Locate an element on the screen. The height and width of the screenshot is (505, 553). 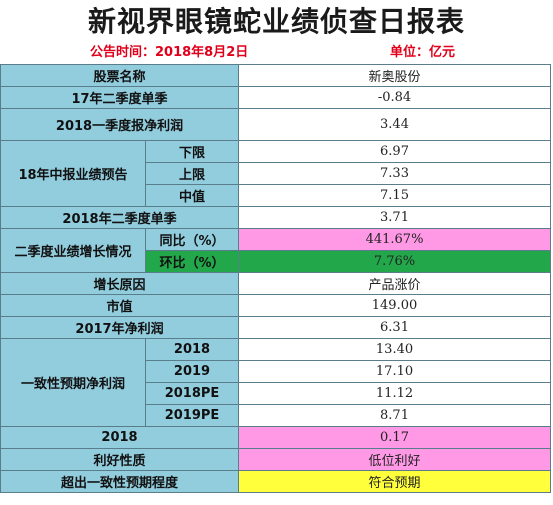
table-row: 18年中报业绩预告 下限 6.97 is located at coordinates (276, 173).